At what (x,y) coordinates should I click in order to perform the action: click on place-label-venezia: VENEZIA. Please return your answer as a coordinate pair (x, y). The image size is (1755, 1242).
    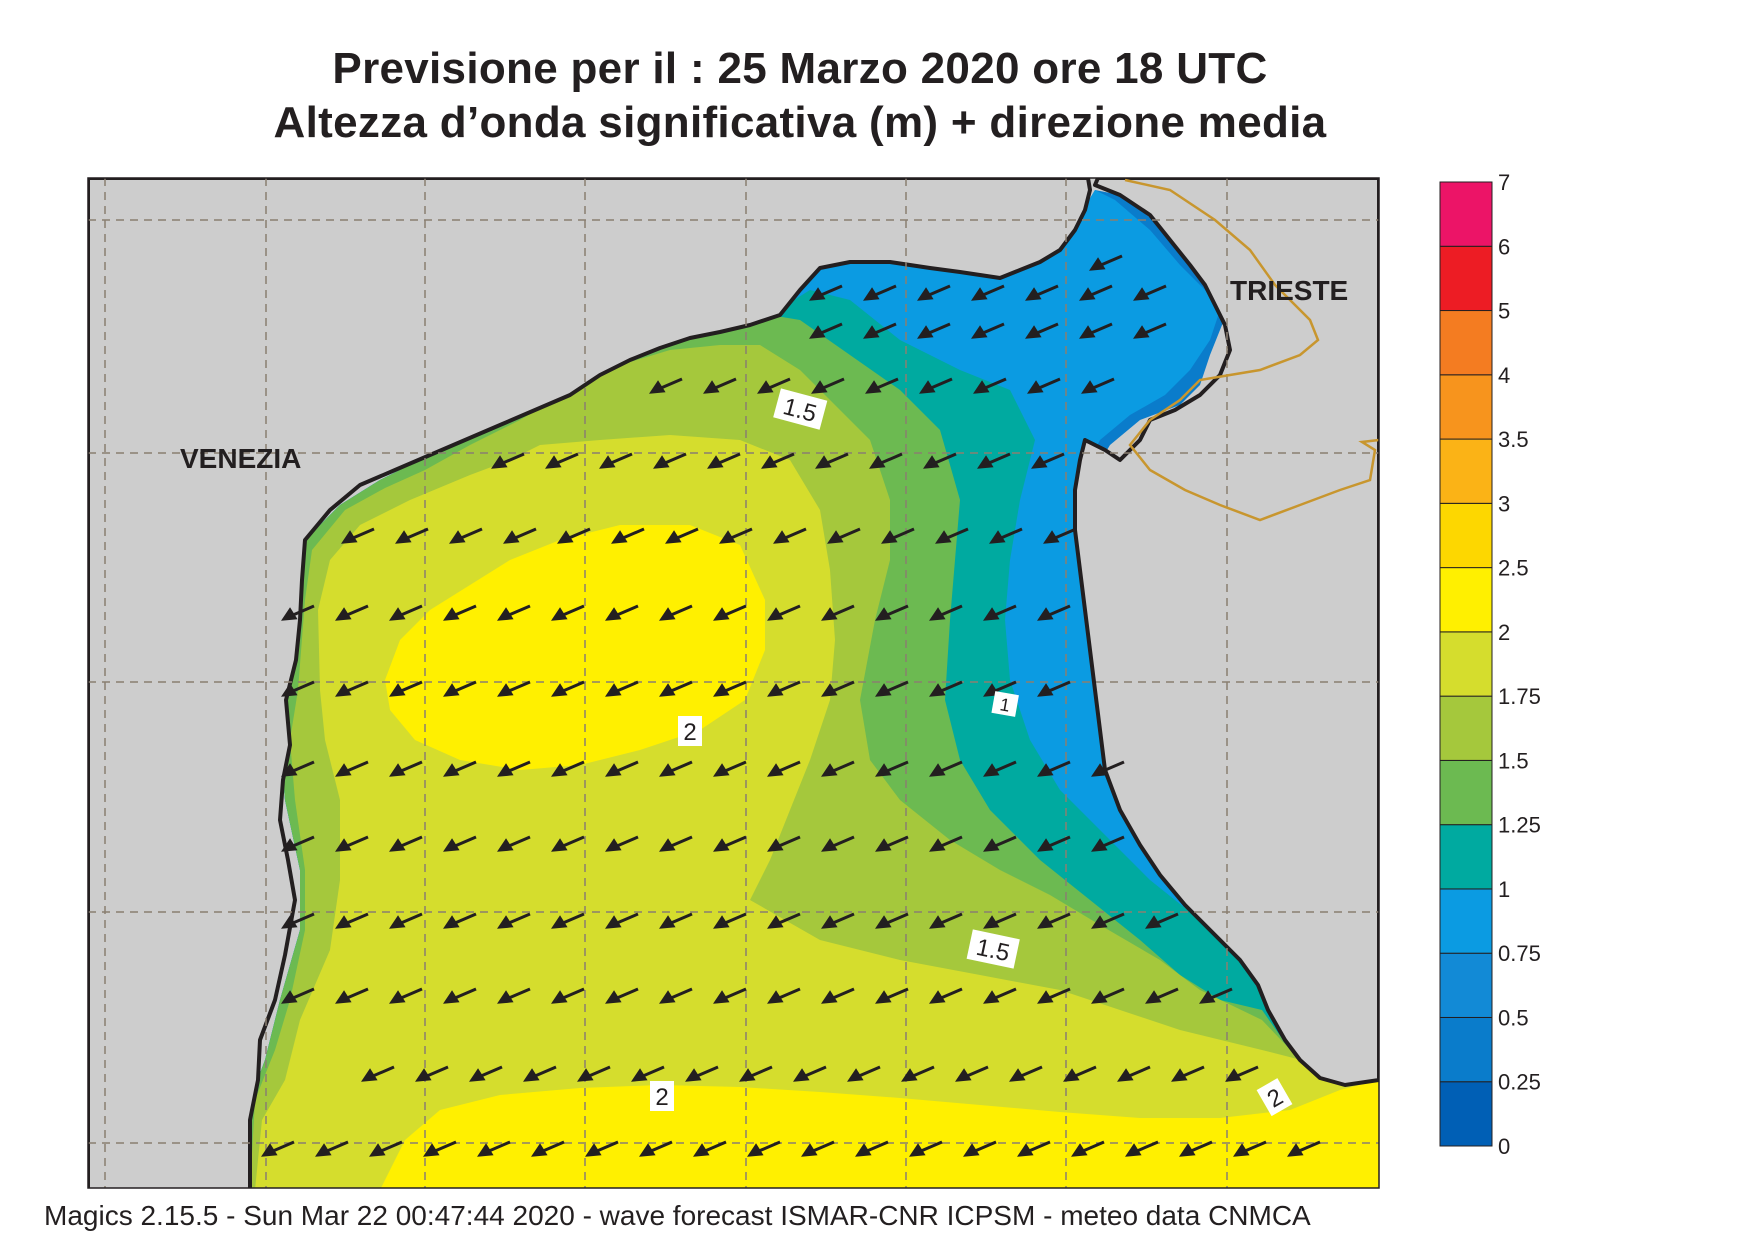
    Looking at the image, I should click on (240, 458).